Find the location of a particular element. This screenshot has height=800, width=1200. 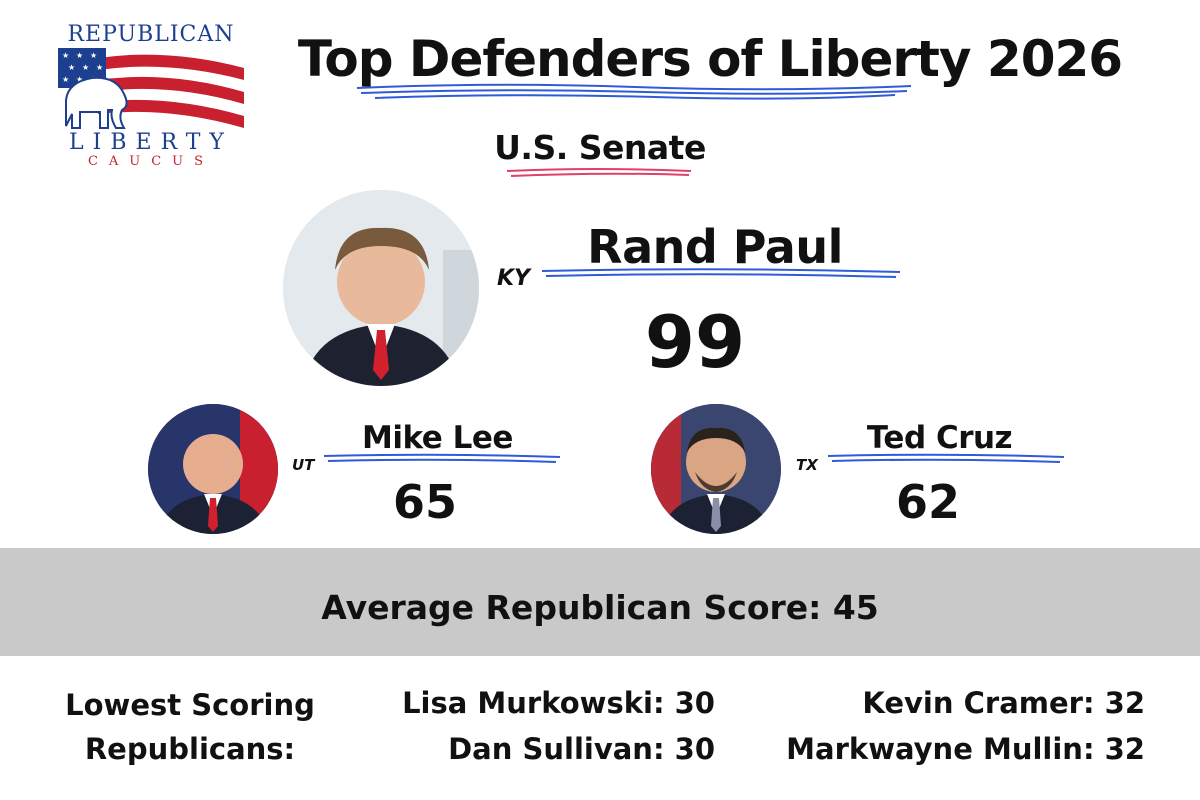

lowest-heading-line-1: Lowest Scoring is located at coordinates (190, 705).